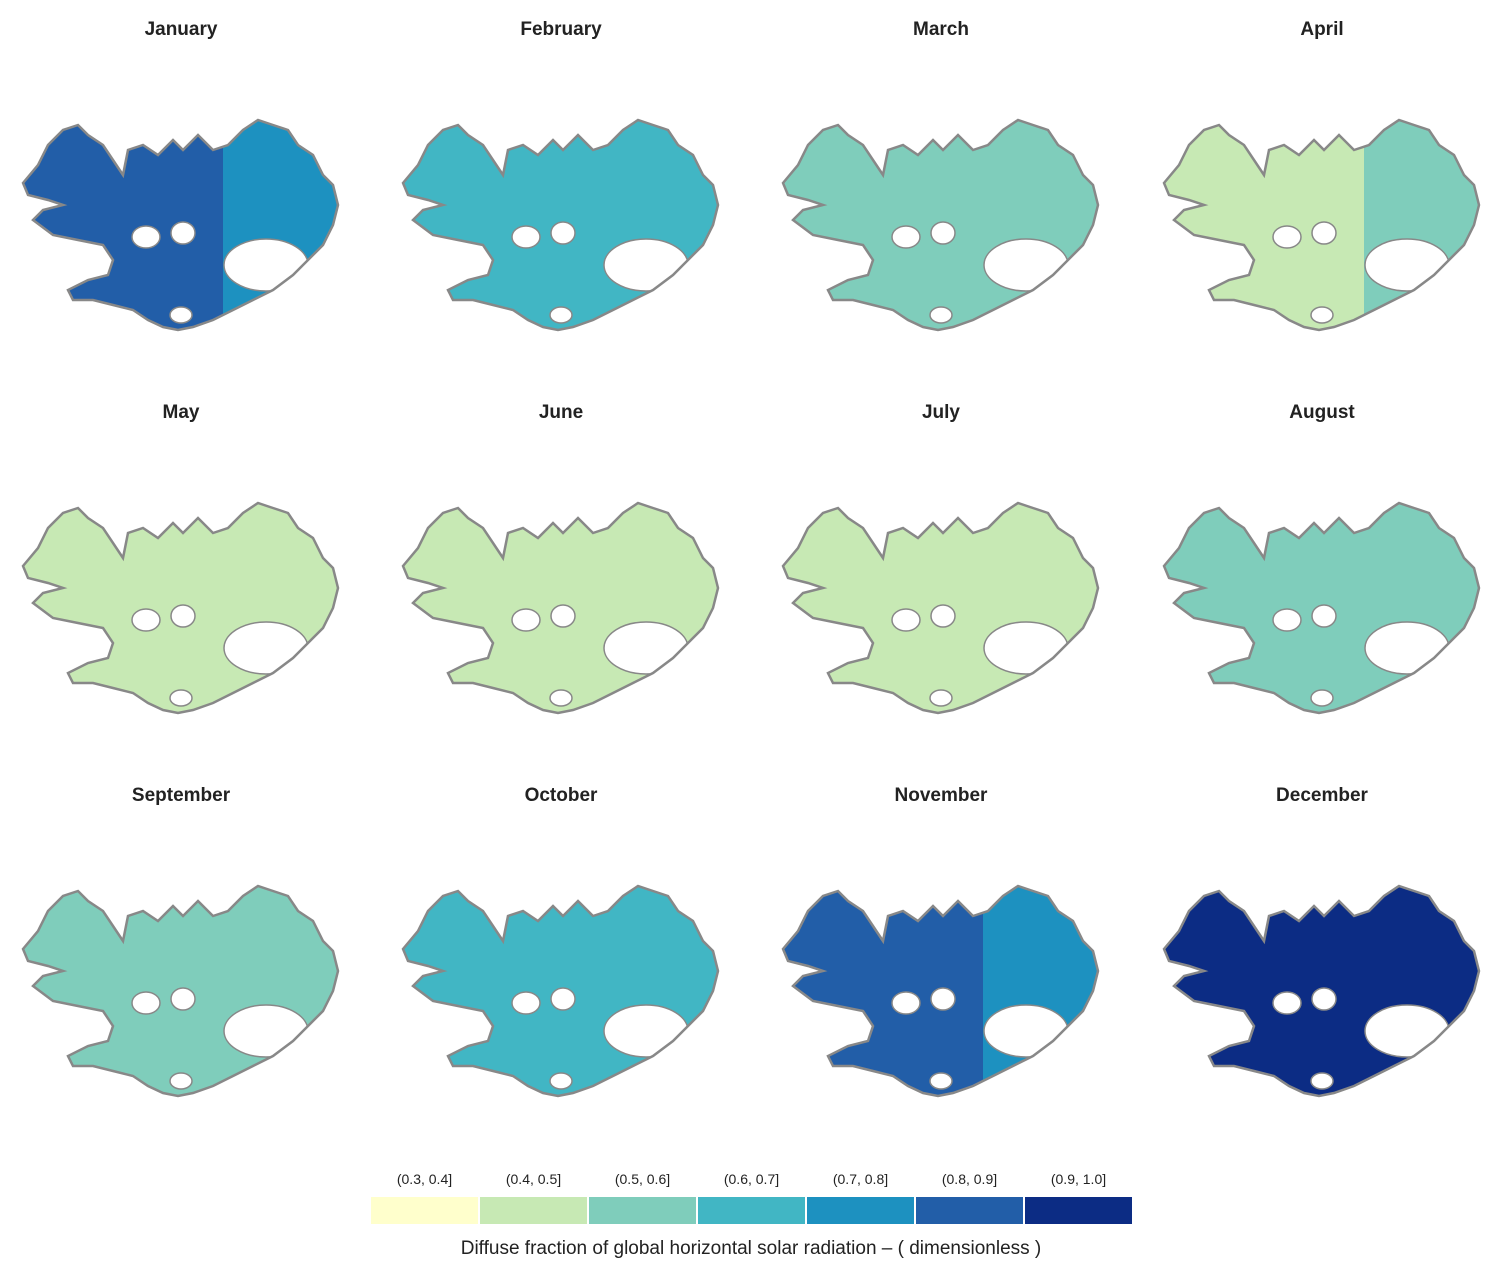 The image size is (1496, 1270). Describe the element at coordinates (751, 1179) in the screenshot. I see `legend-label: (0.6, 0.7]` at that location.